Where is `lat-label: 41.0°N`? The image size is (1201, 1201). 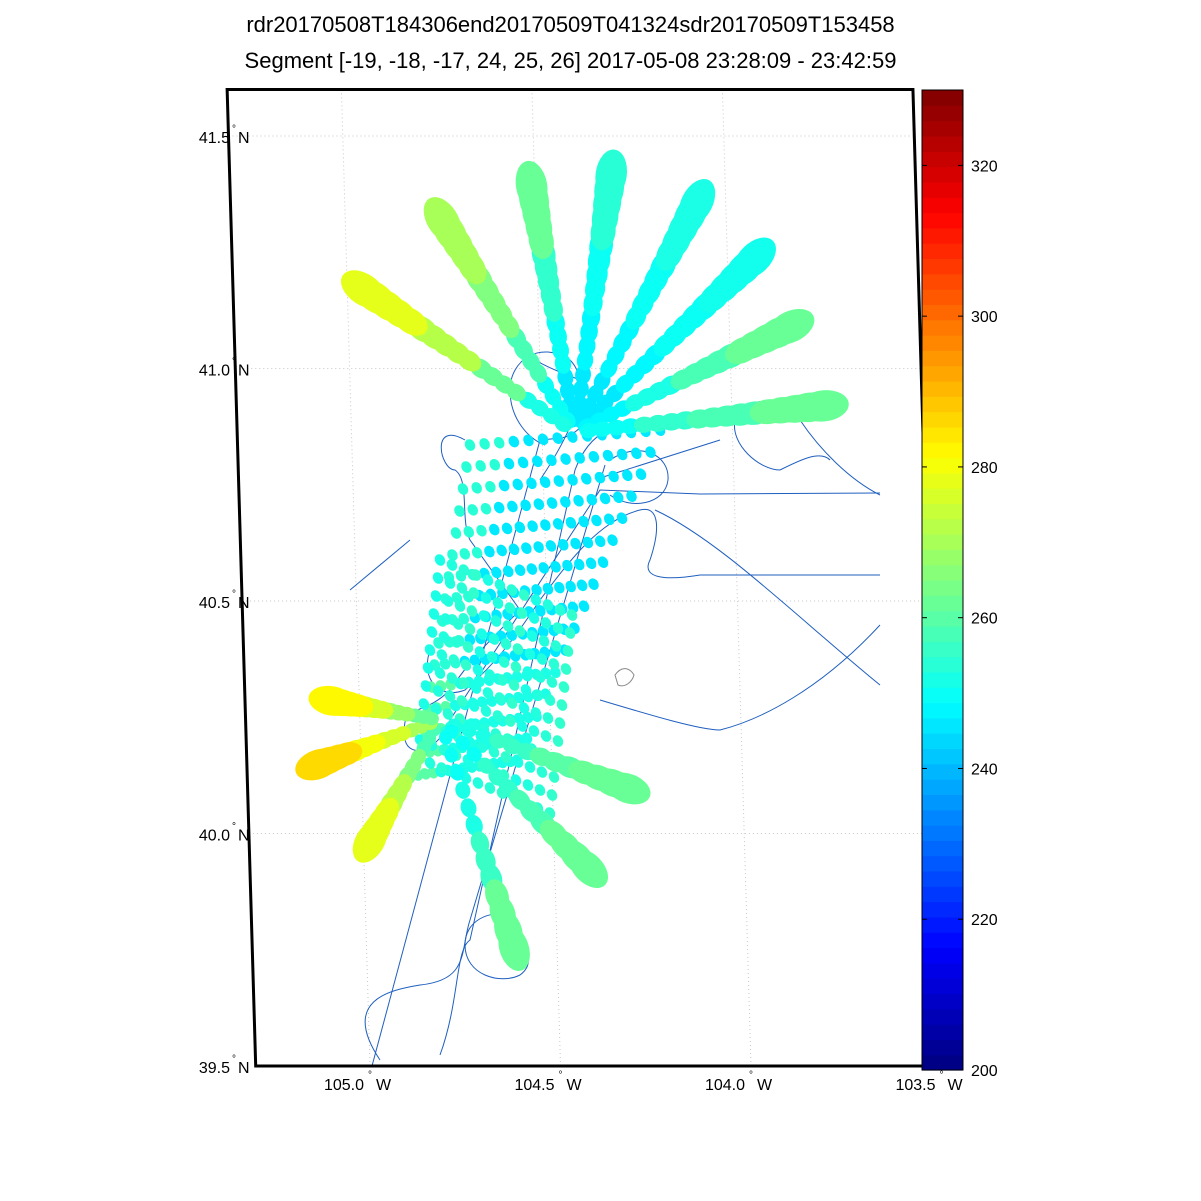
lat-label: 41.0°N is located at coordinates (224, 368).